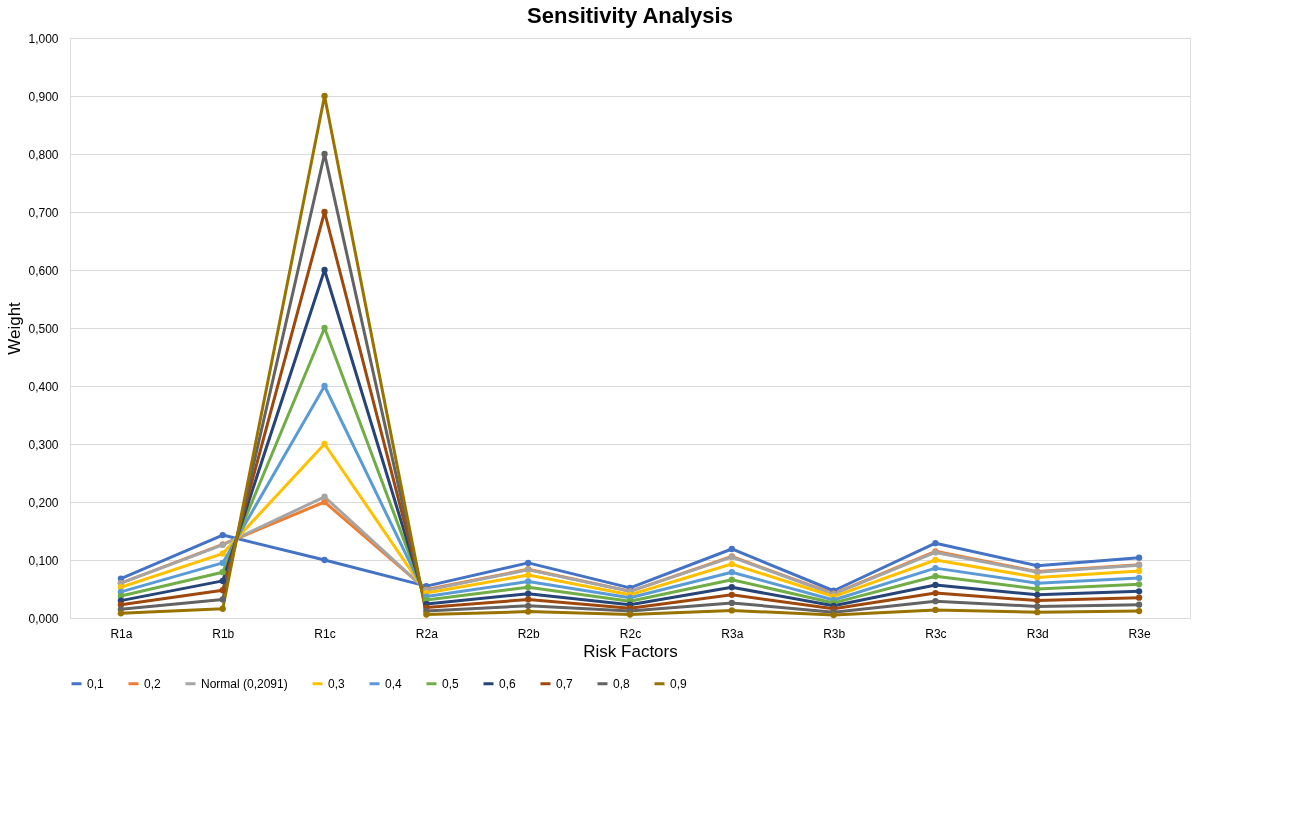 The height and width of the screenshot is (826, 1292). I want to click on x-tick-label: R1c, so click(325, 633).